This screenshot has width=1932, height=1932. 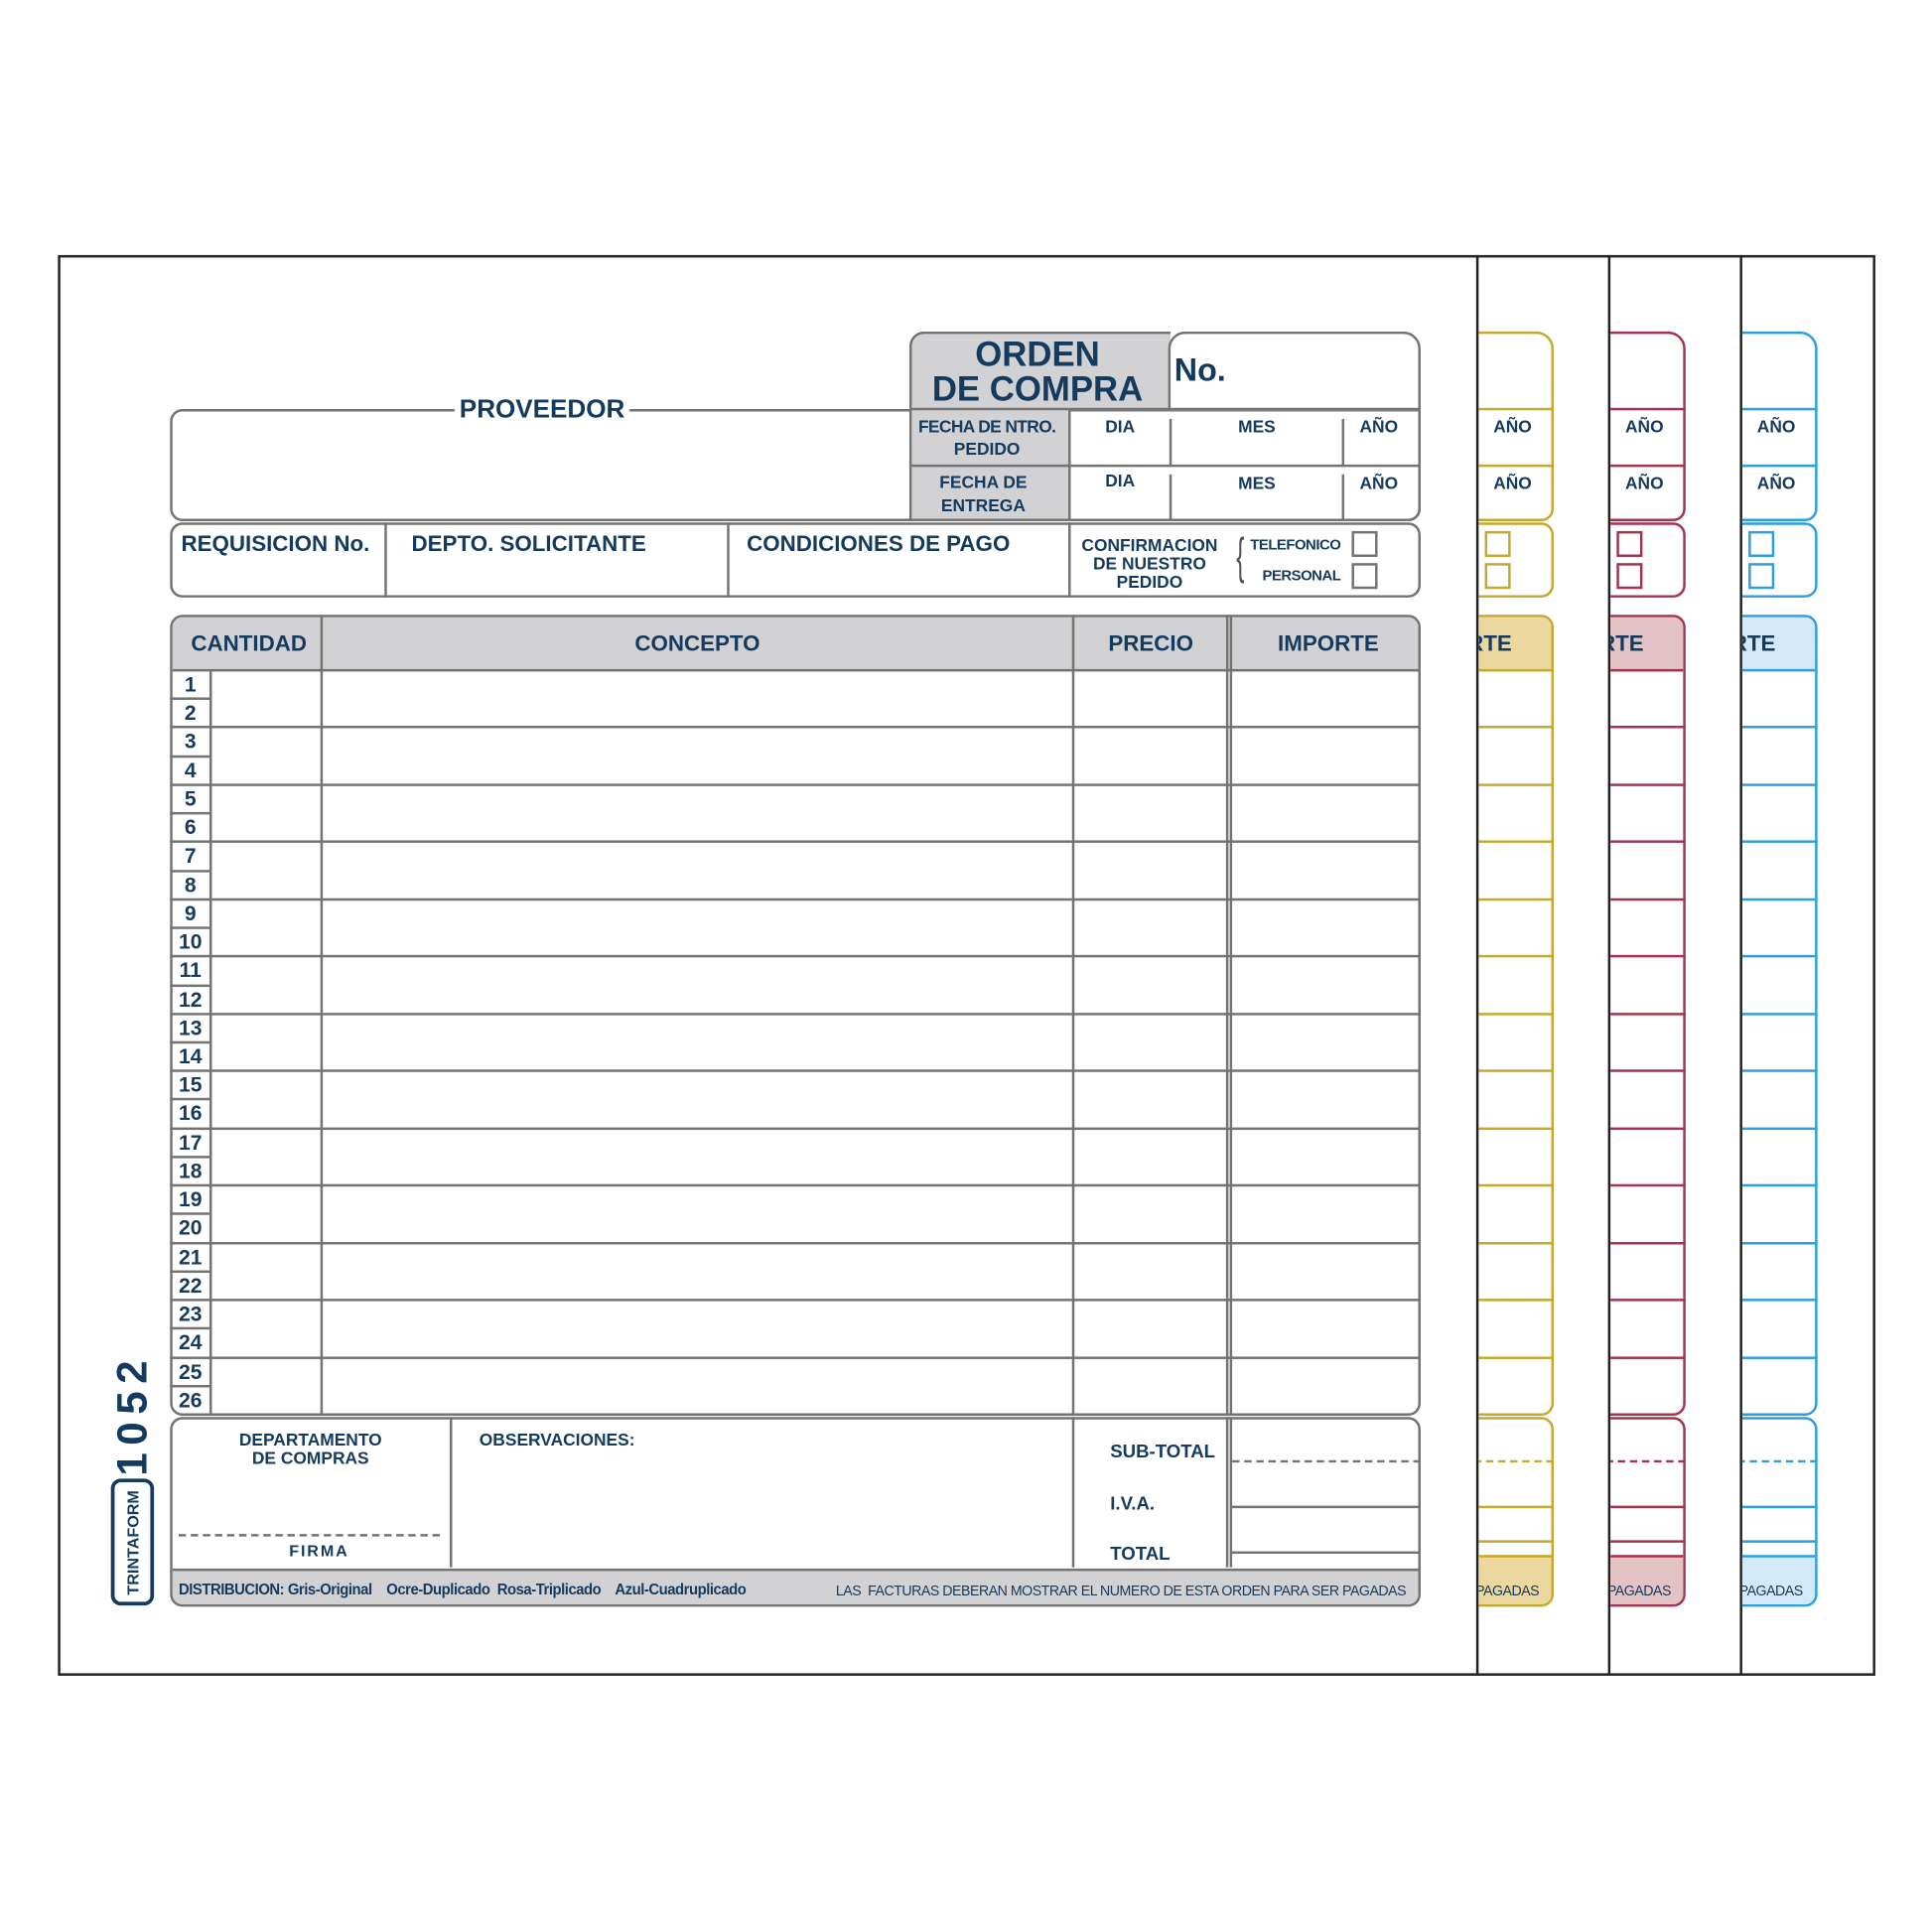 I want to click on header-amount: IMPORTE, so click(x=1329, y=643).